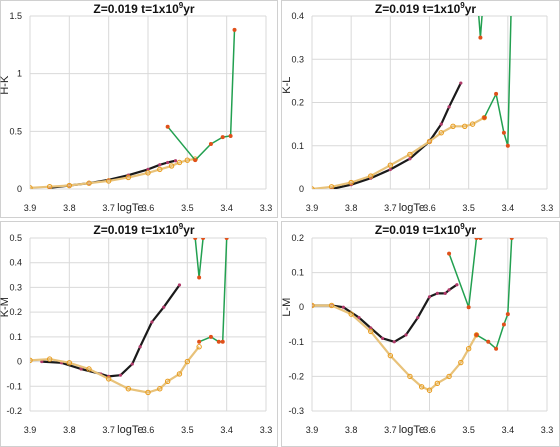 Image resolution: width=560 pixels, height=447 pixels. Describe the element at coordinates (15, 312) in the screenshot. I see `y-tick-label: 0.2` at that location.